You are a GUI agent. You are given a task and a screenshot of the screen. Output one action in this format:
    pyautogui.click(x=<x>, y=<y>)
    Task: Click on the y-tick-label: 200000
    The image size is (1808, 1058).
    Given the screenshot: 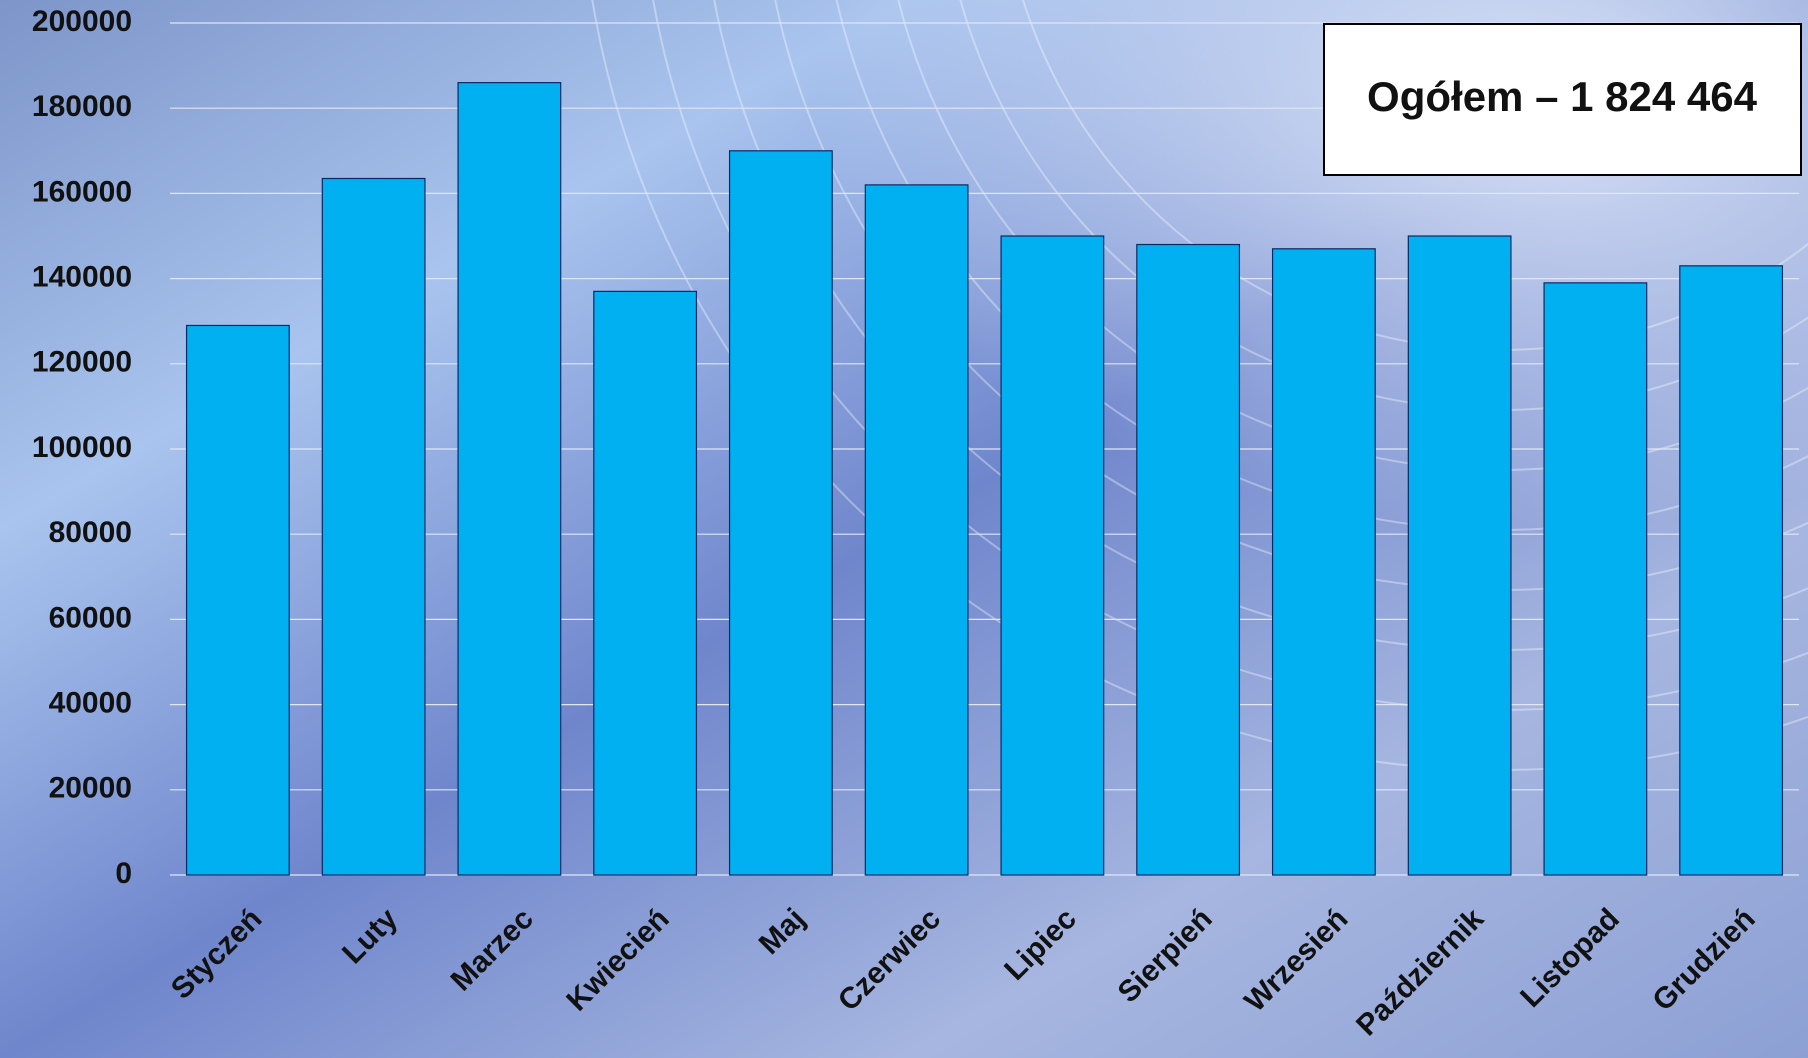 What is the action you would take?
    pyautogui.click(x=82, y=21)
    